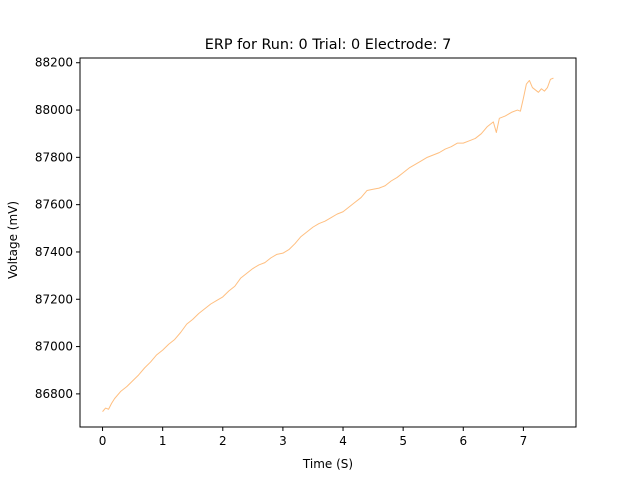 This screenshot has width=640, height=480. What do you see at coordinates (54, 110) in the screenshot?
I see `y-tick-label: 88000` at bounding box center [54, 110].